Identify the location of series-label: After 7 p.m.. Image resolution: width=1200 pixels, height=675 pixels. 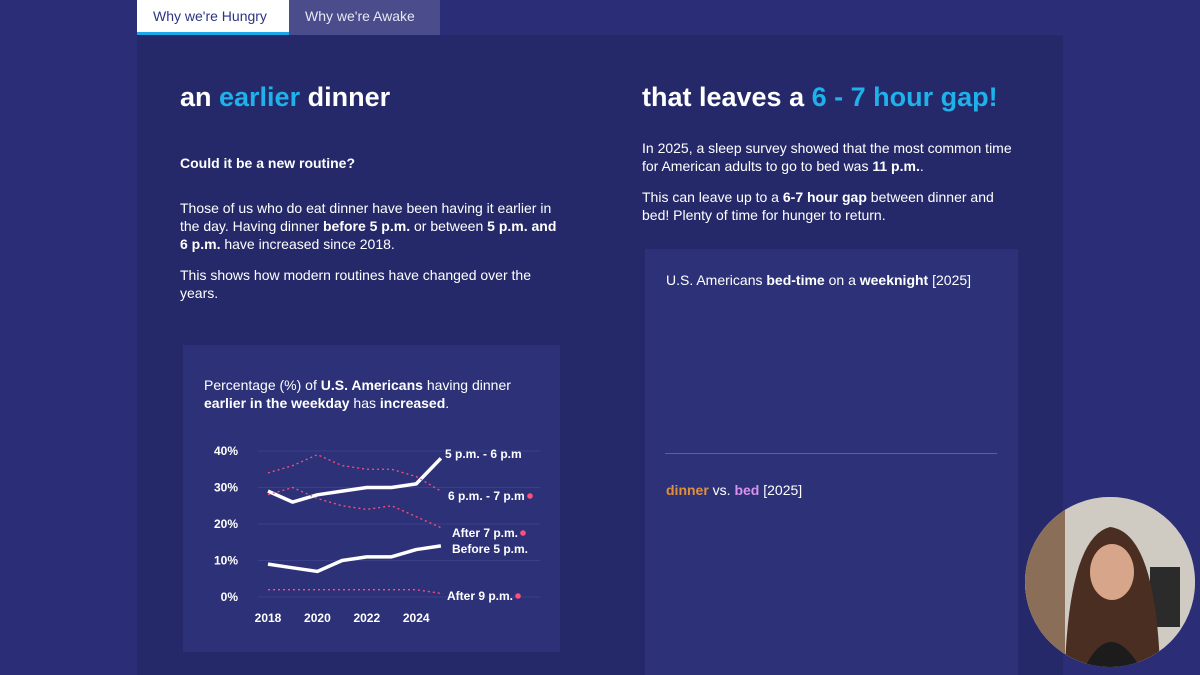
(485, 533).